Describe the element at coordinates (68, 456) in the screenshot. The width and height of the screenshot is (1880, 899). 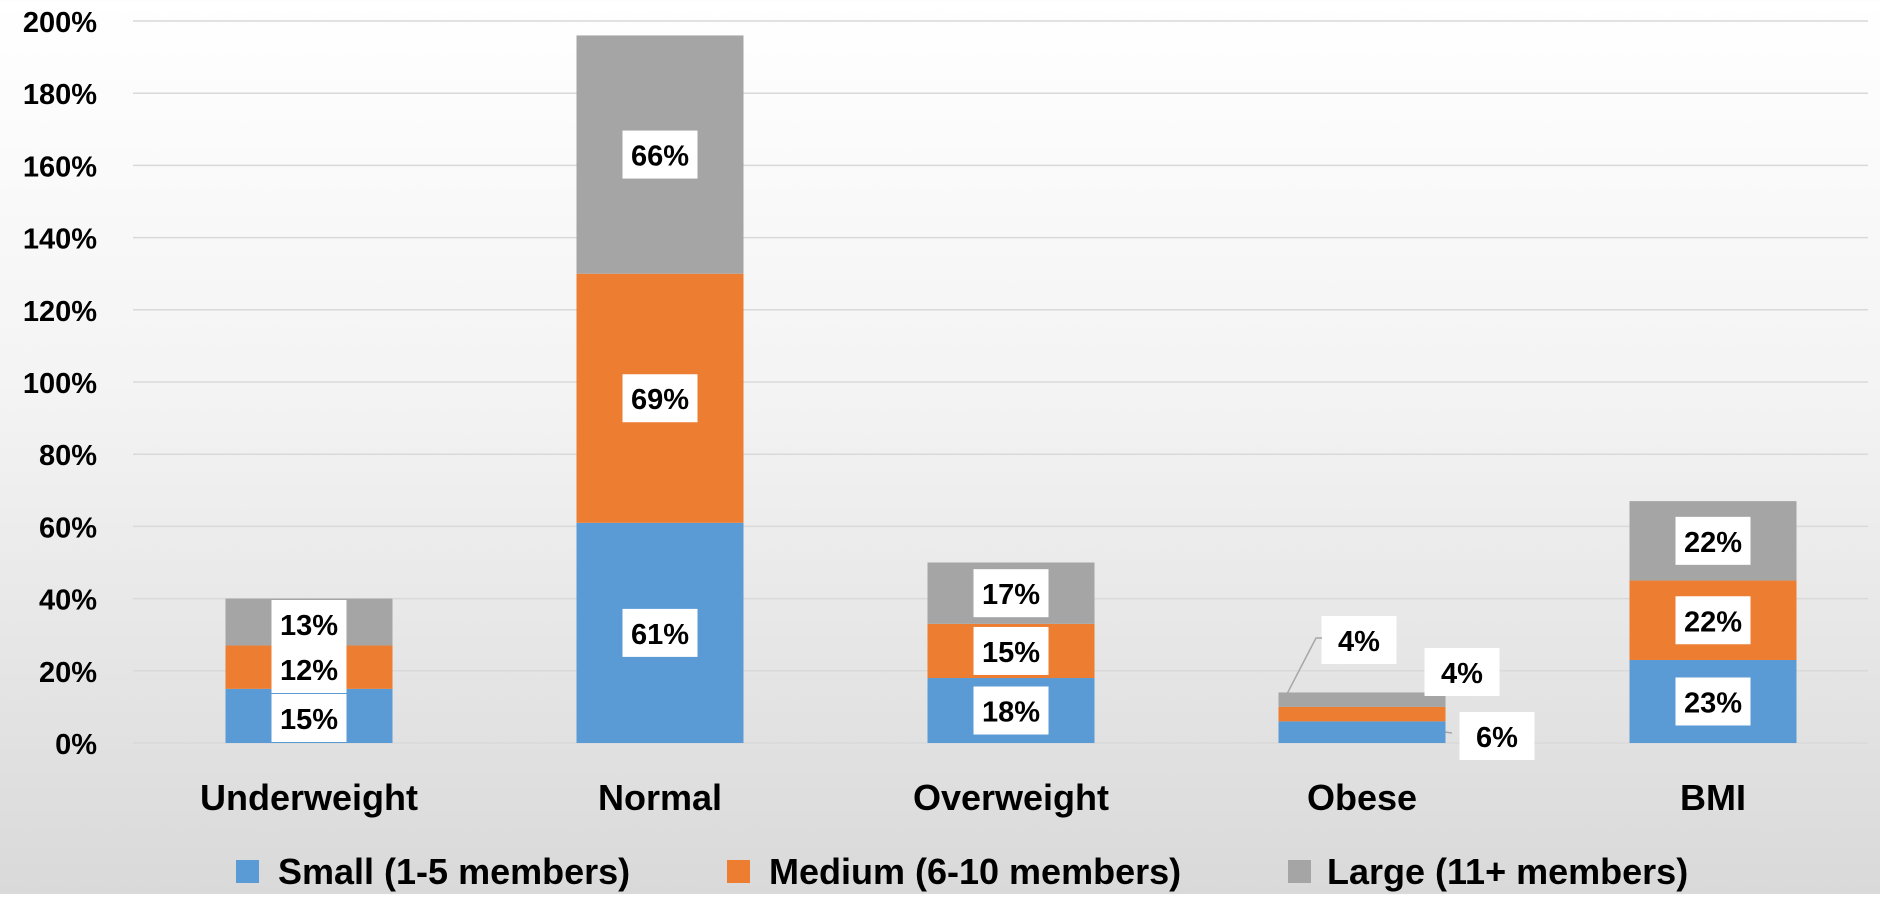
I see `y-tick-label: 80%` at that location.